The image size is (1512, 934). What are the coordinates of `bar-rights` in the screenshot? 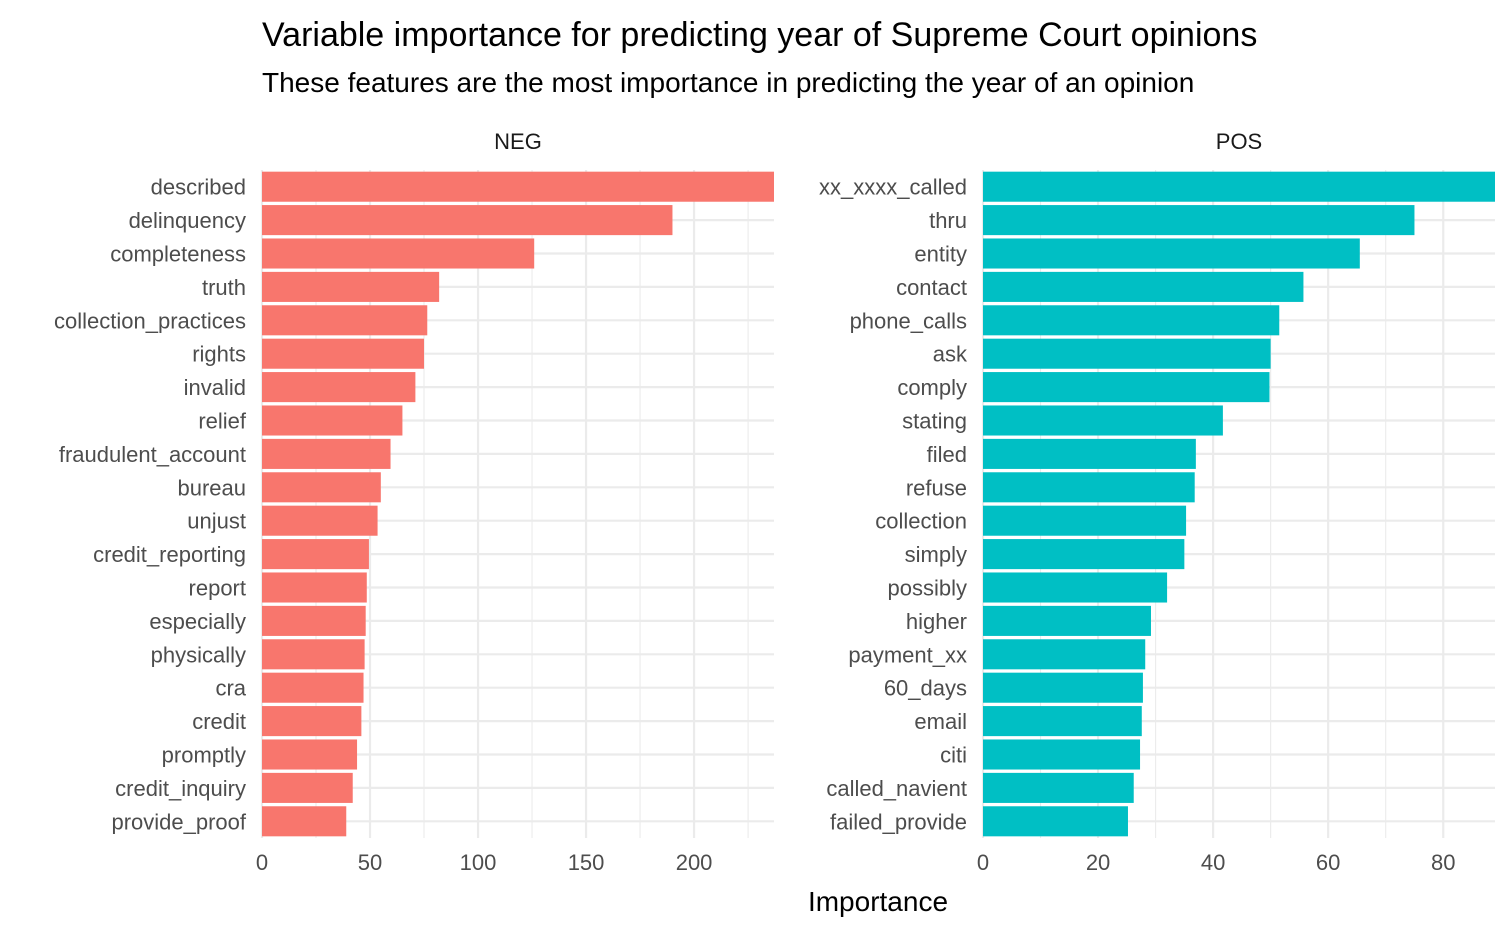 It's located at (343, 353).